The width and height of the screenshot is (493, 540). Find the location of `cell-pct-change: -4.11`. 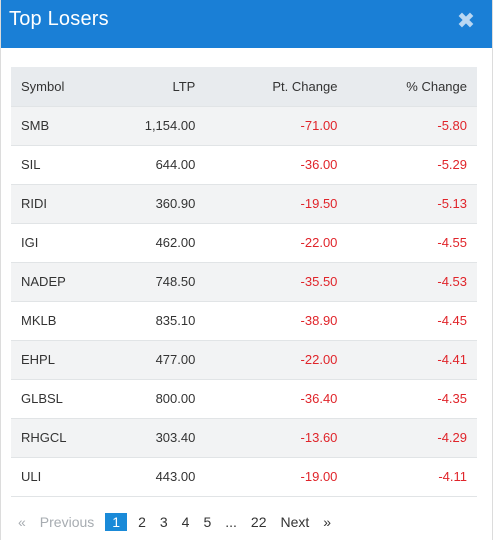

cell-pct-change: -4.11 is located at coordinates (452, 476).